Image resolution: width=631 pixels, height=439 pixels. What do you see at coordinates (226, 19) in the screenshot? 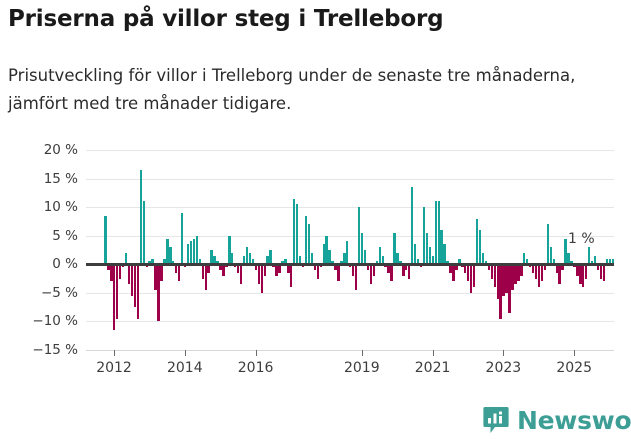
I see `page-title: Priserna på villor steg i Trelleborg` at bounding box center [226, 19].